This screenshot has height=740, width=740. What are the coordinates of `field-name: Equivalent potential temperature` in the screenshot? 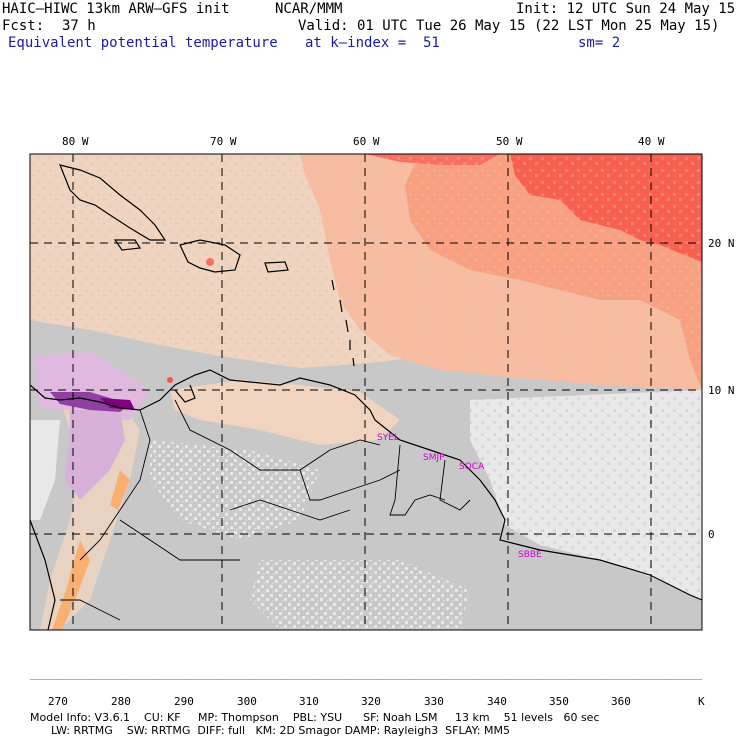 It's located at (143, 43).